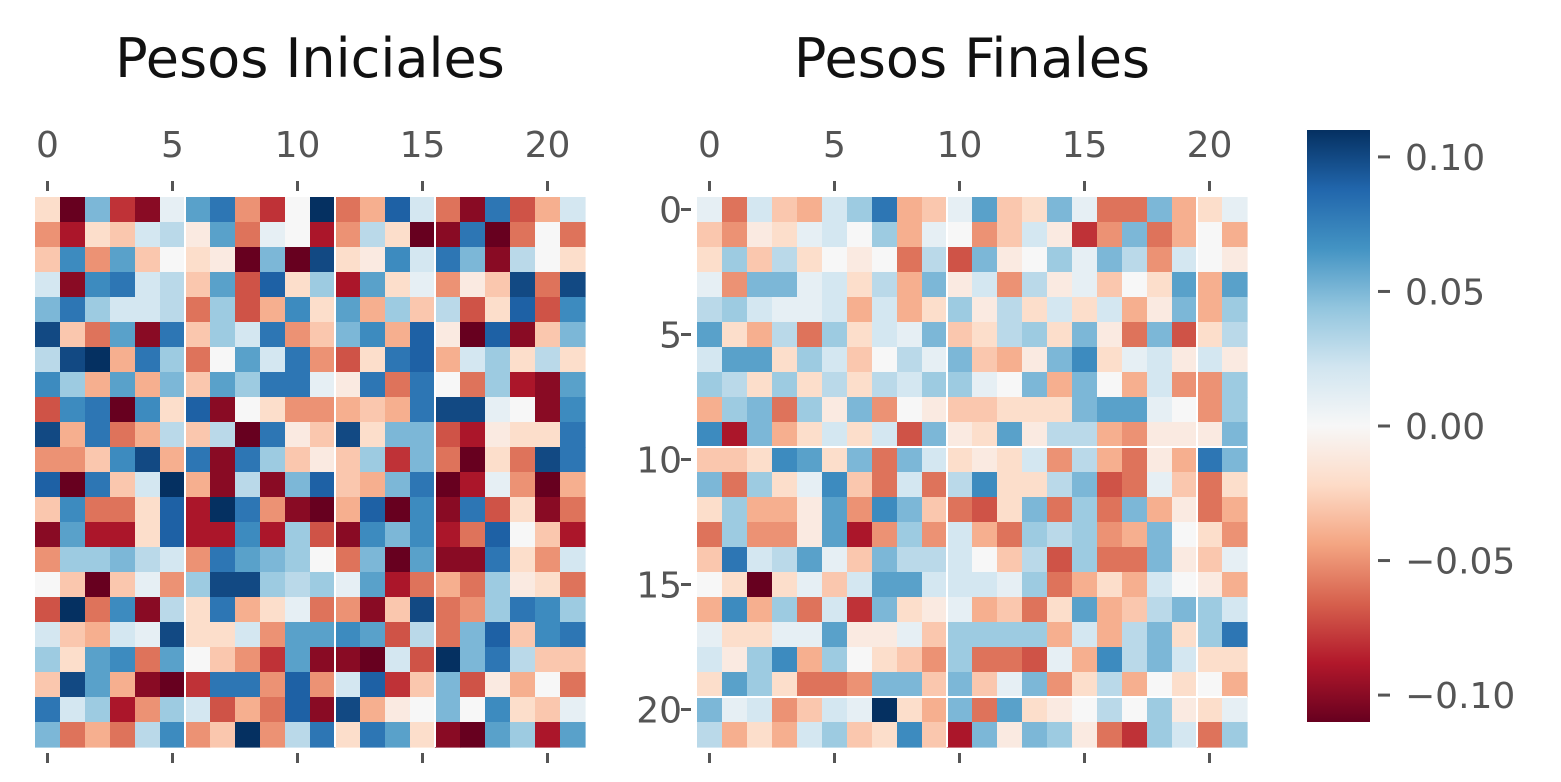 The height and width of the screenshot is (782, 1561). What do you see at coordinates (1445, 292) in the screenshot?
I see `colorbar-tick-label: 0.05` at bounding box center [1445, 292].